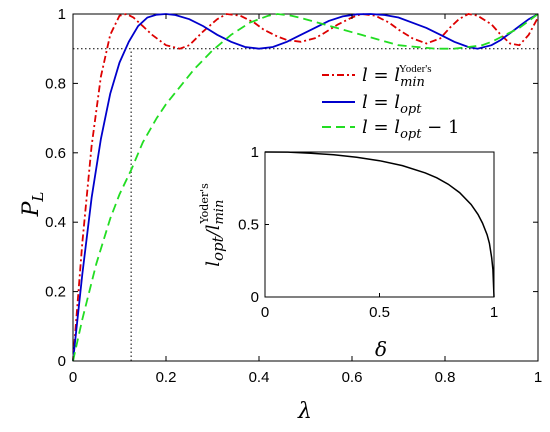 Image resolution: width=550 pixels, height=432 pixels. What do you see at coordinates (62, 14) in the screenshot?
I see `y-tick-label: 1` at bounding box center [62, 14].